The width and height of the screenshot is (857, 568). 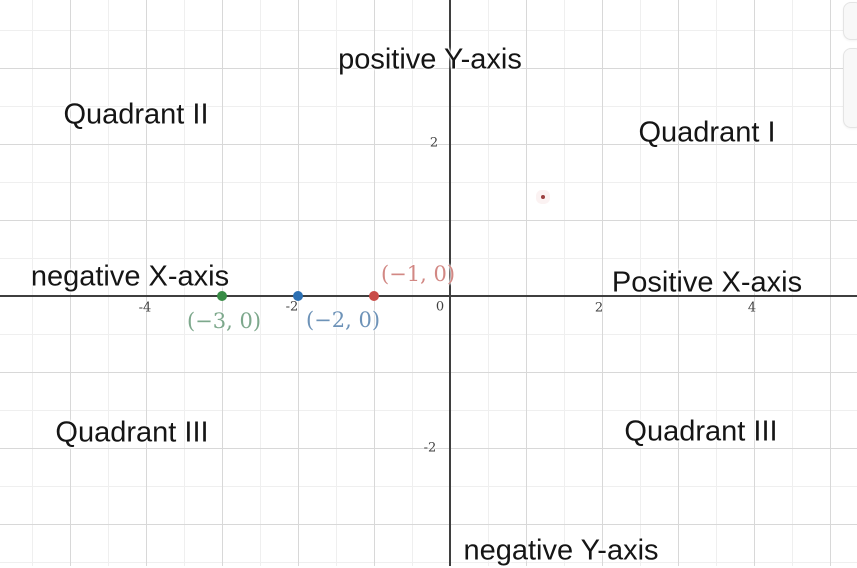 What do you see at coordinates (850, 21) in the screenshot?
I see `edge-control-top` at bounding box center [850, 21].